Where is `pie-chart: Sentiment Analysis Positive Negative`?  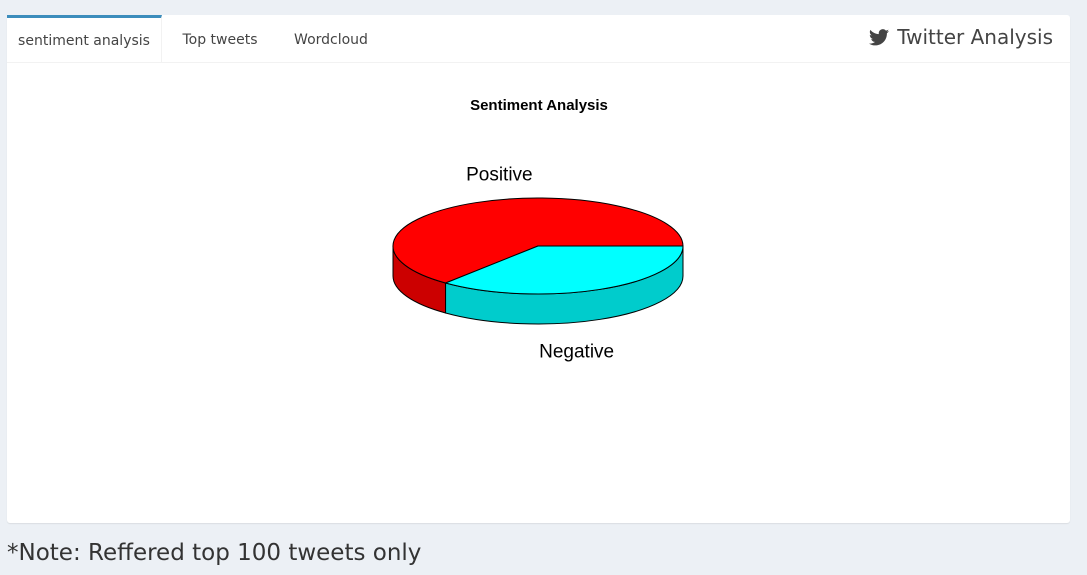
pie-chart: Sentiment Analysis Positive Negative is located at coordinates (538, 230).